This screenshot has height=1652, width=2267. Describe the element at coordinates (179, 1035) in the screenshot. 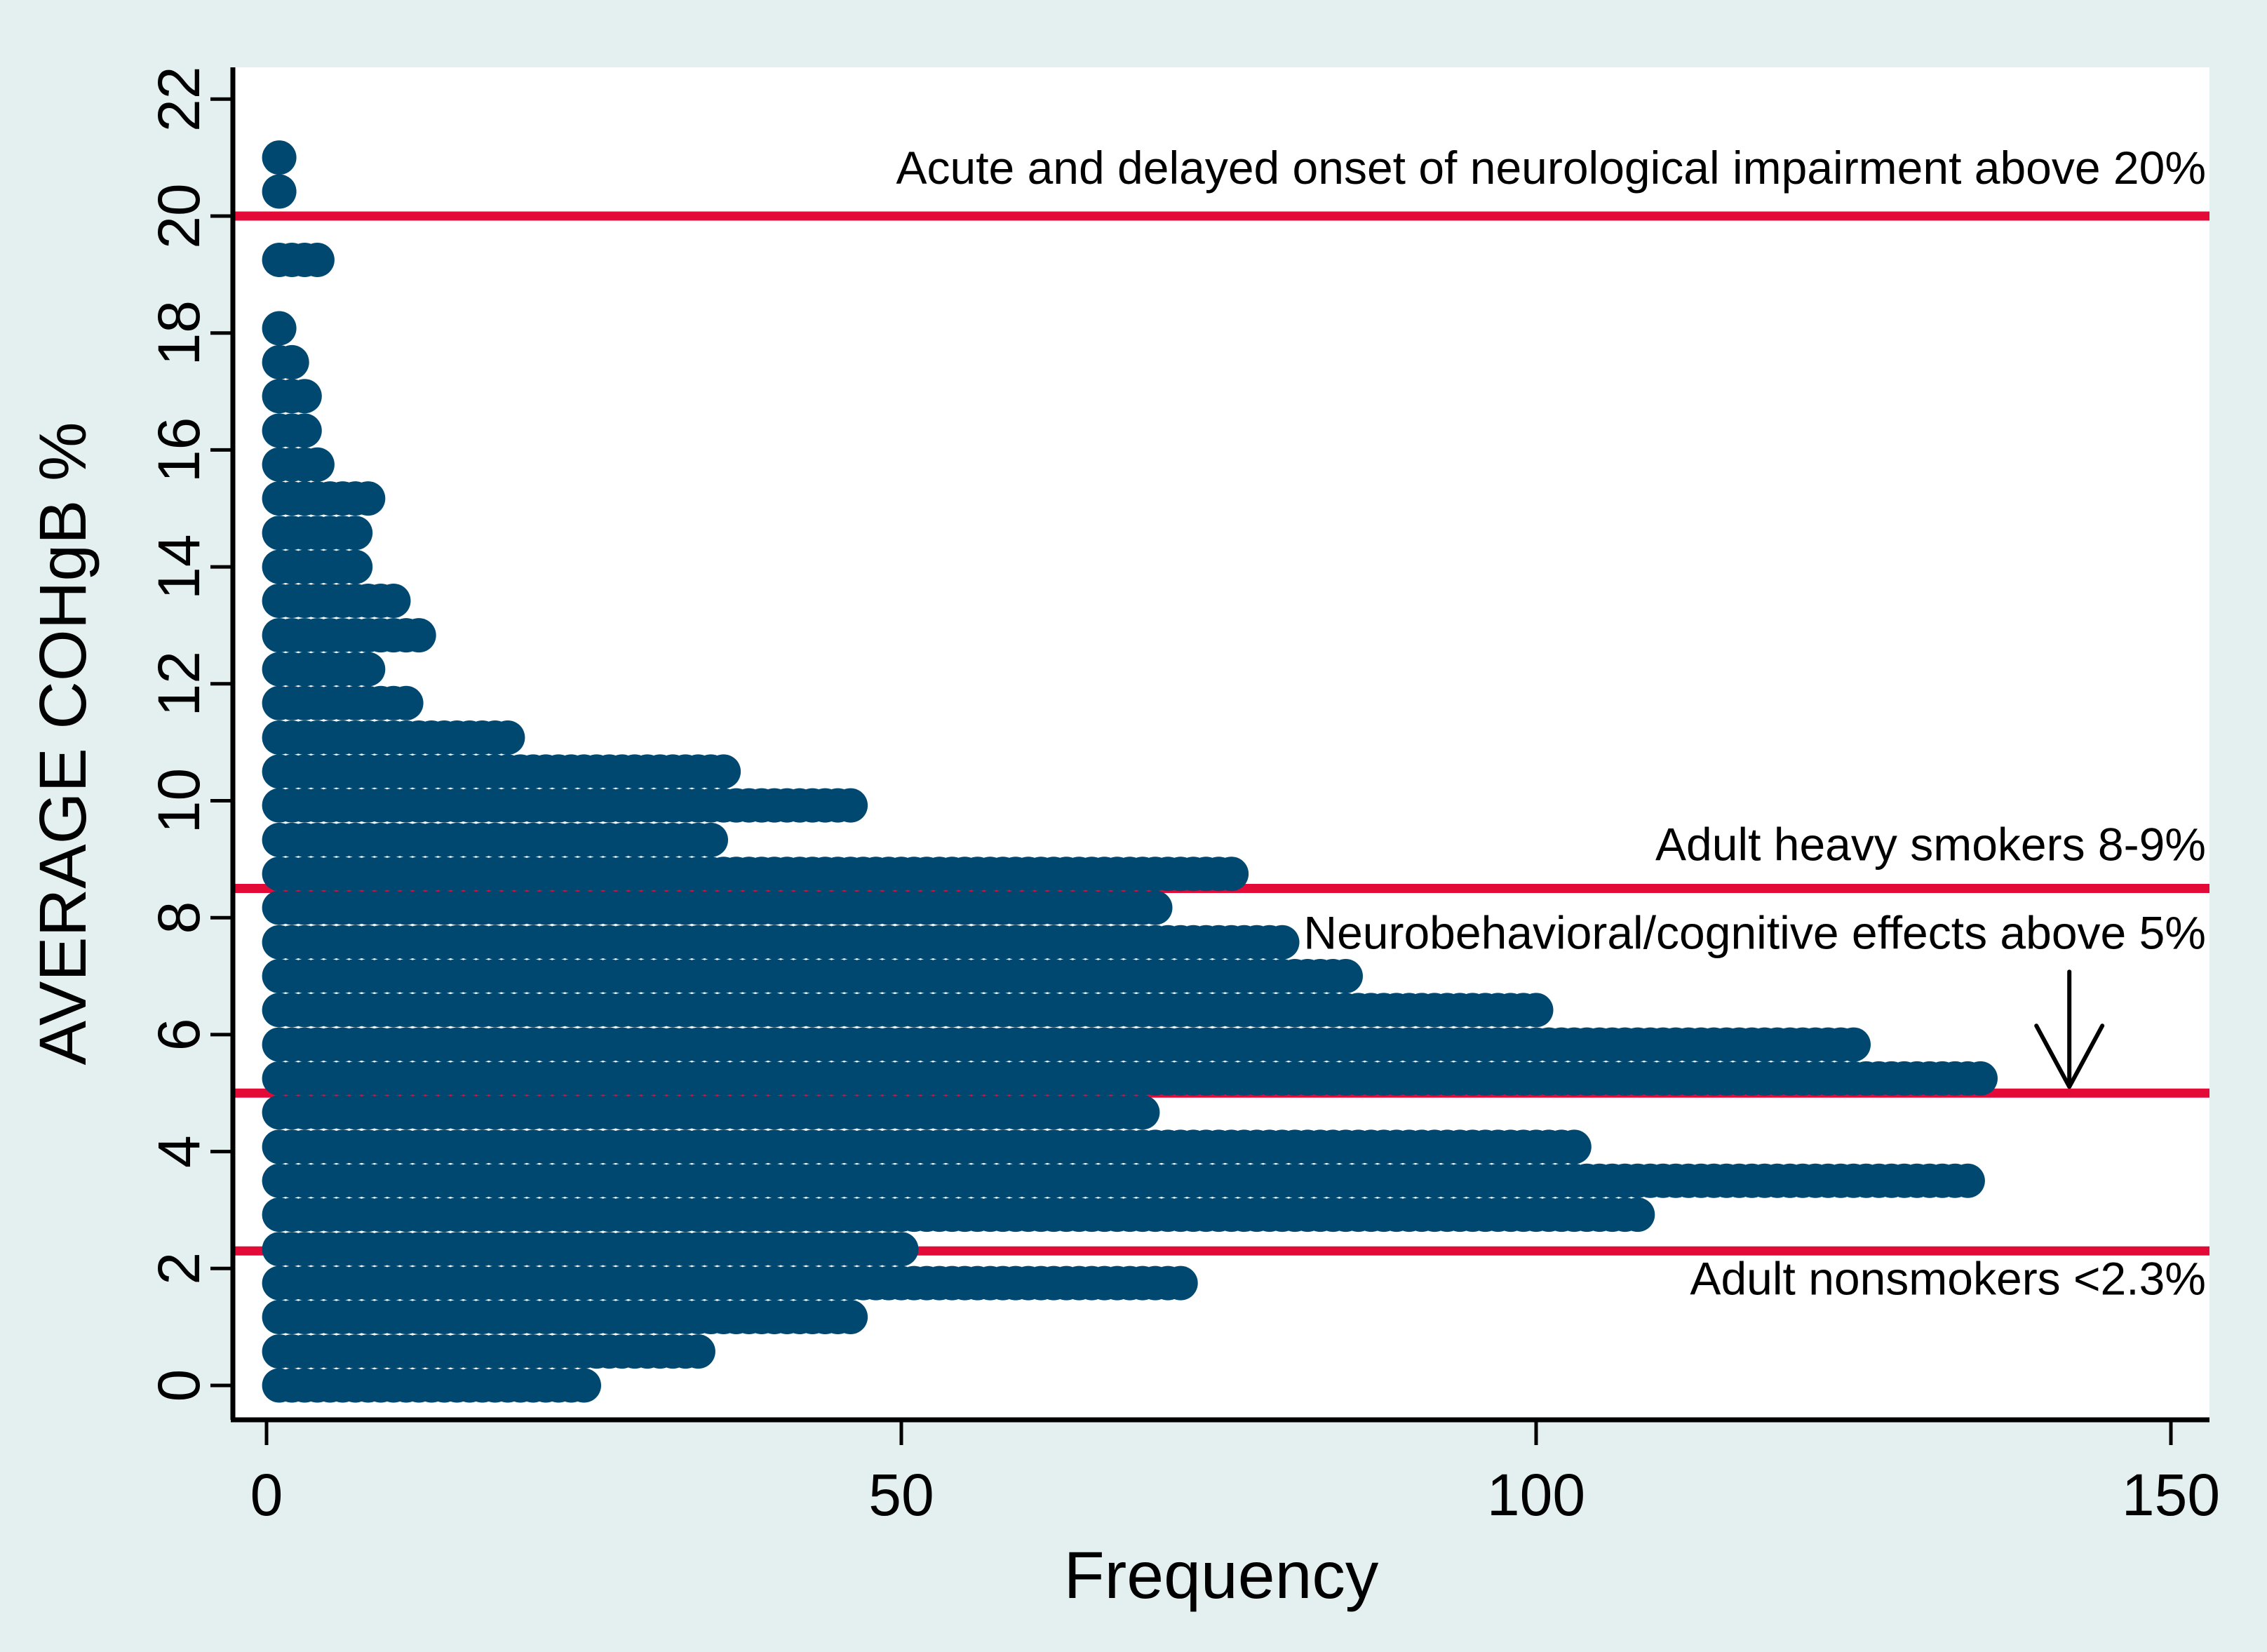

I see `y-tick-label: 6` at that location.